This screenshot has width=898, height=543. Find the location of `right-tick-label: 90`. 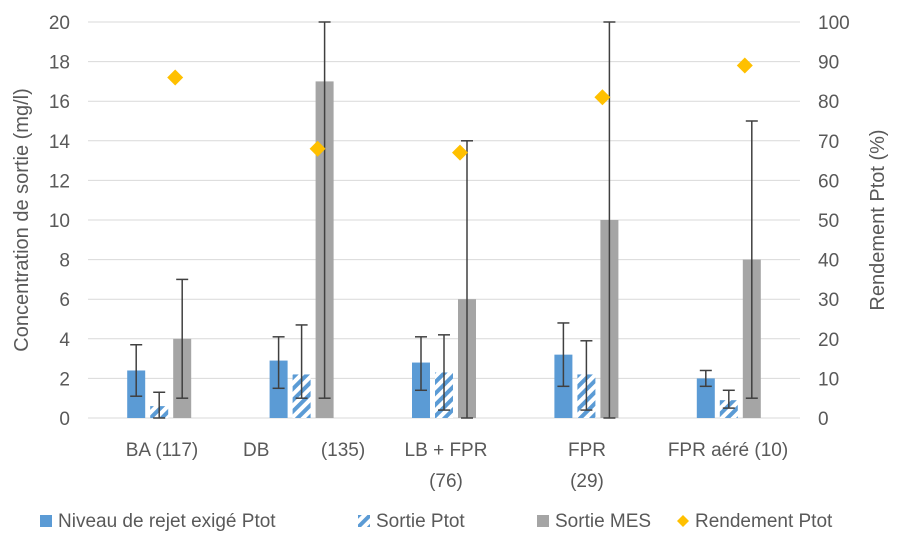

right-tick-label: 90 is located at coordinates (828, 63).